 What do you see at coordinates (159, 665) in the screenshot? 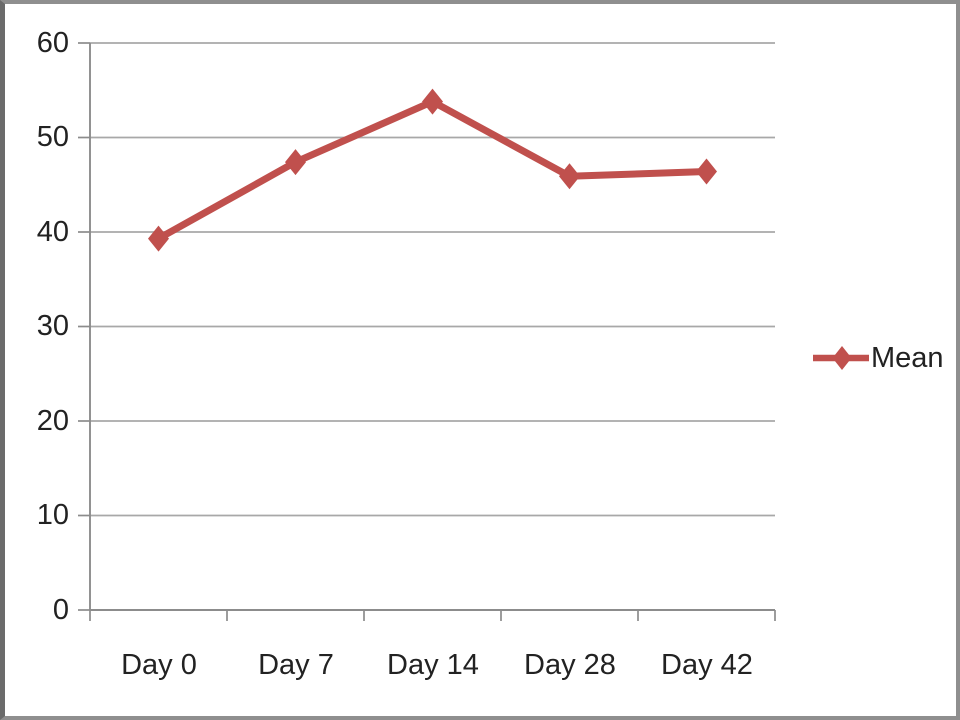
I see `x-category-label: Day 0` at bounding box center [159, 665].